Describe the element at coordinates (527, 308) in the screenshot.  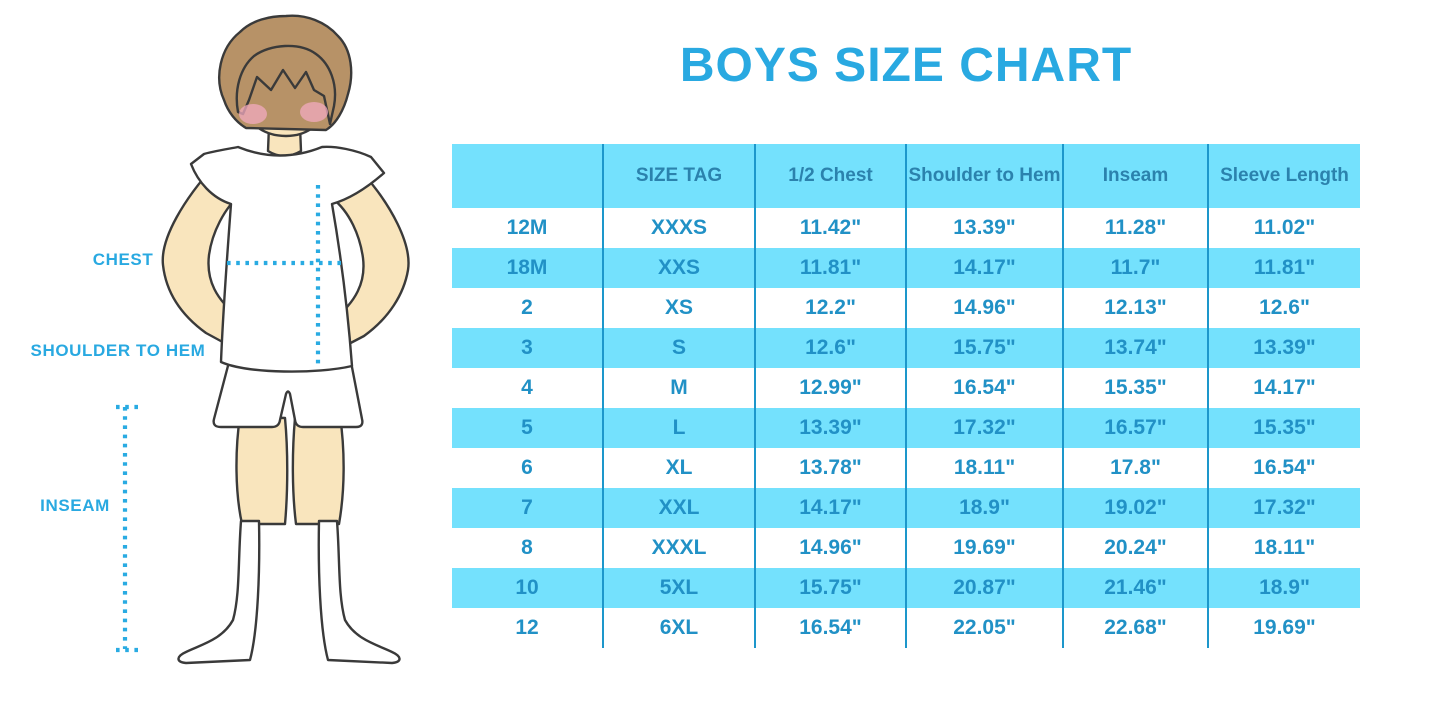
I see `table-cell: 2` at that location.